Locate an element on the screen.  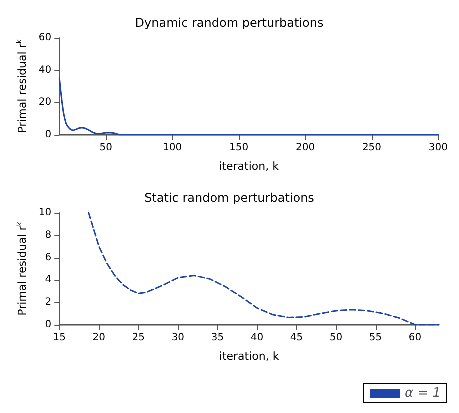
x-tick-label: 35 is located at coordinates (217, 338).